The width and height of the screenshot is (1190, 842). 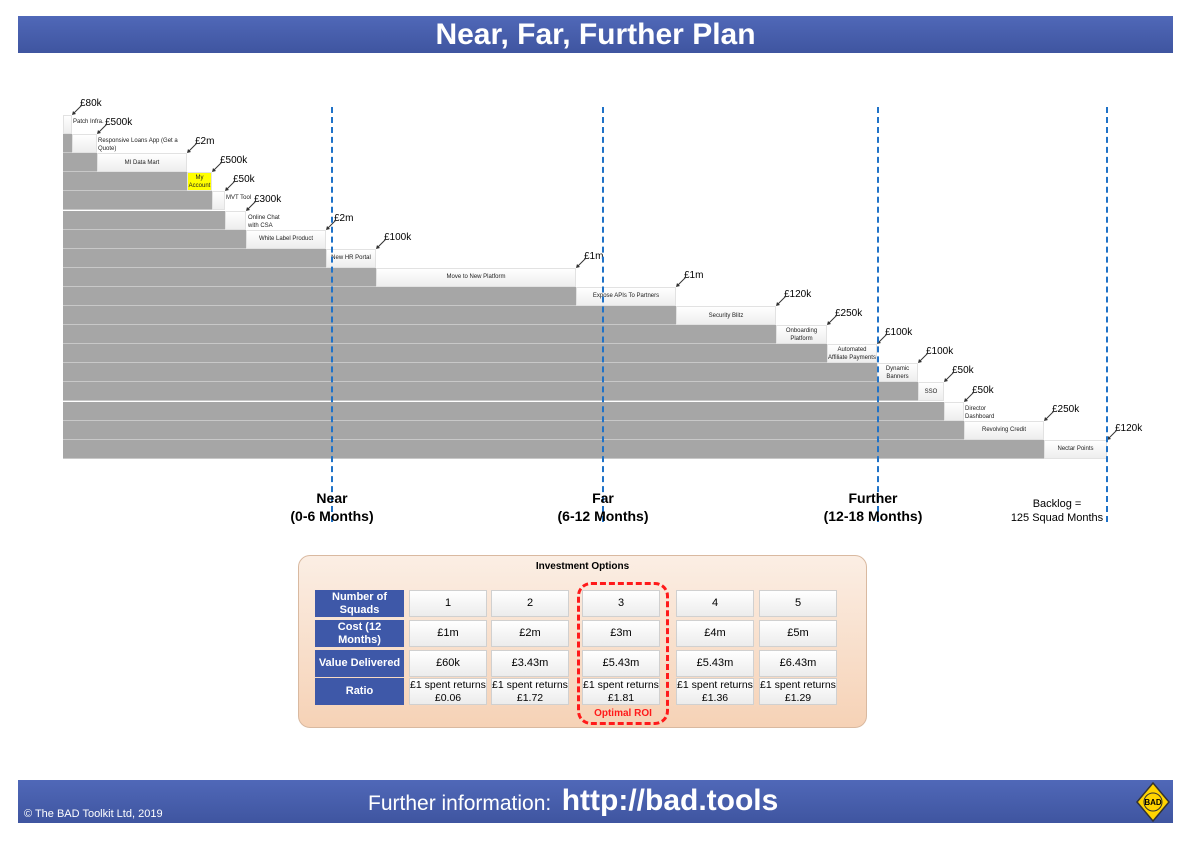 I want to click on roadmap-item-label: MI Data Mart, so click(x=142, y=162).